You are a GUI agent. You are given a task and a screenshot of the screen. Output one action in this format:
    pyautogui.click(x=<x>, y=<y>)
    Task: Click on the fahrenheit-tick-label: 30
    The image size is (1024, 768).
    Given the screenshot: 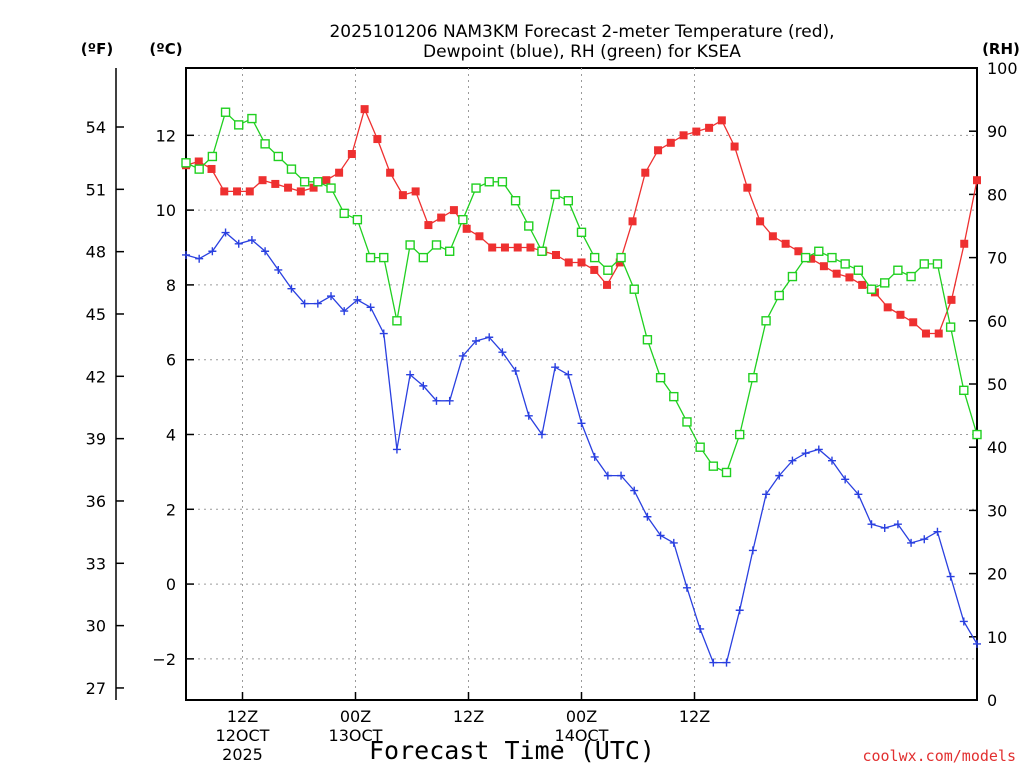 What is the action you would take?
    pyautogui.click(x=96, y=626)
    